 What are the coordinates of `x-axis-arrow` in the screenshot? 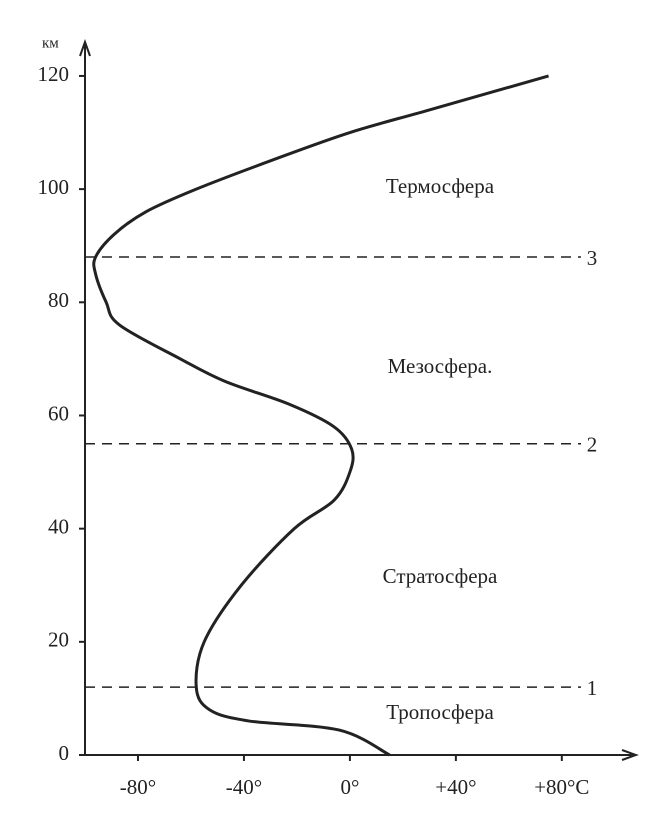 It's located at (630, 755).